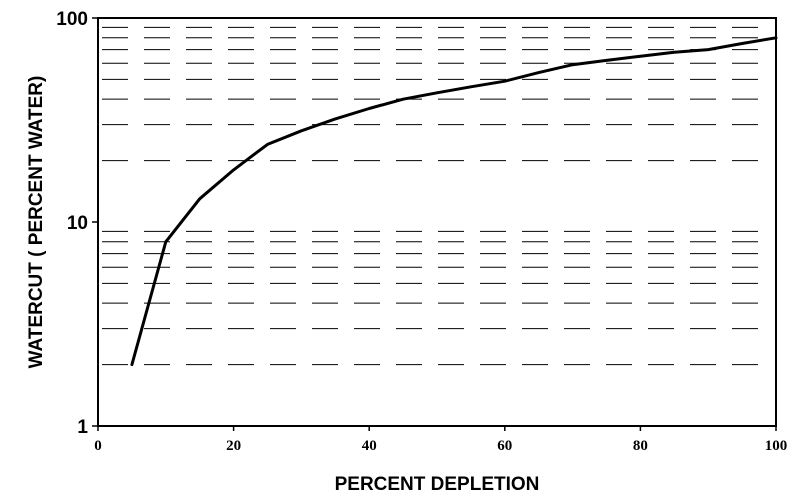  Describe the element at coordinates (504, 446) in the screenshot. I see `x-tick-label: 60` at that location.